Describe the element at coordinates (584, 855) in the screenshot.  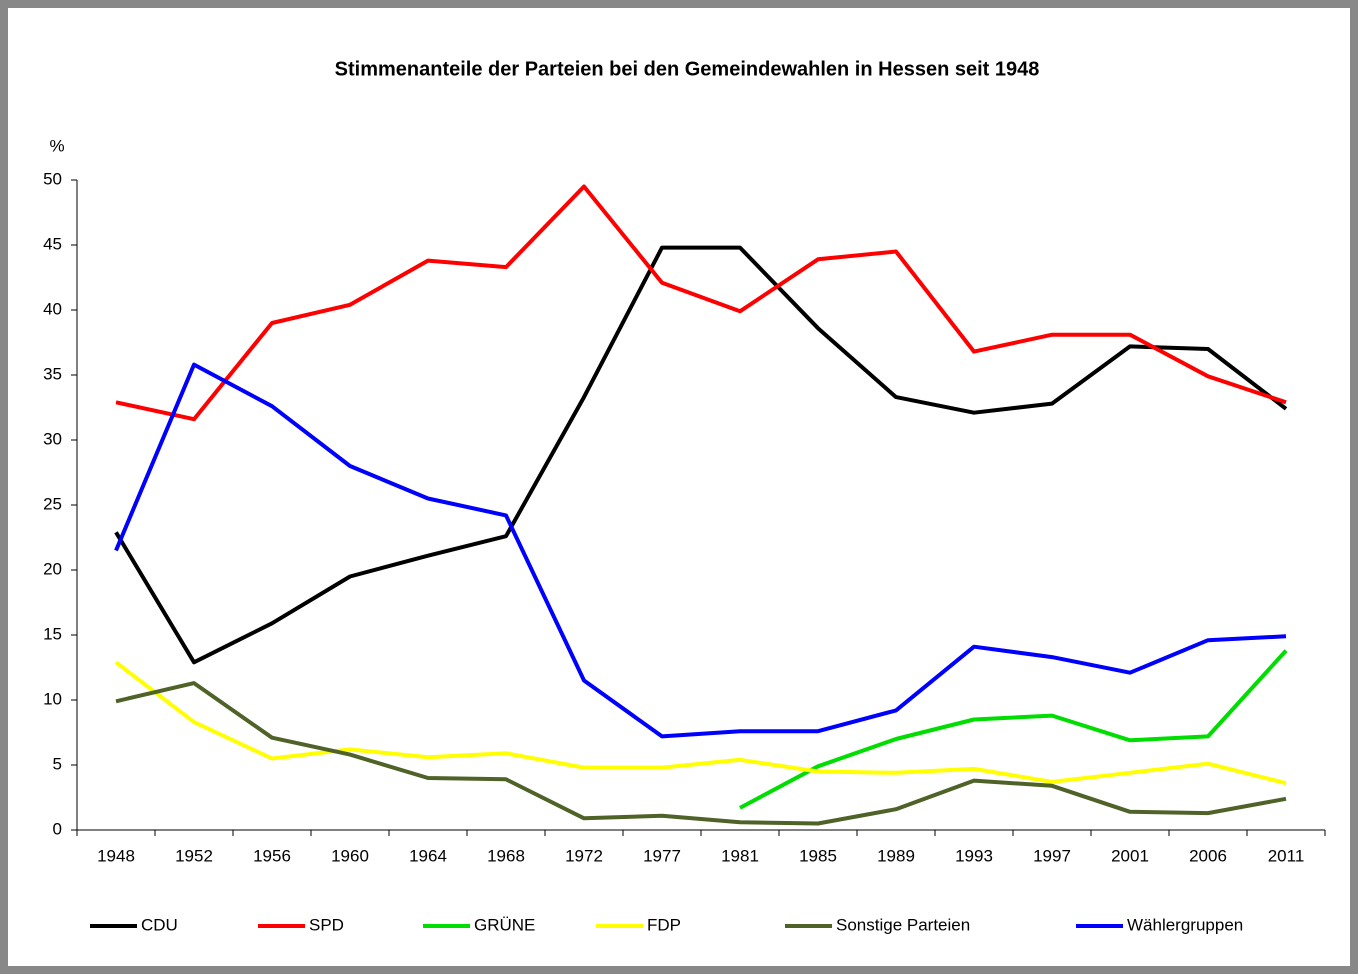
I see `x-tick-label: 1972` at that location.